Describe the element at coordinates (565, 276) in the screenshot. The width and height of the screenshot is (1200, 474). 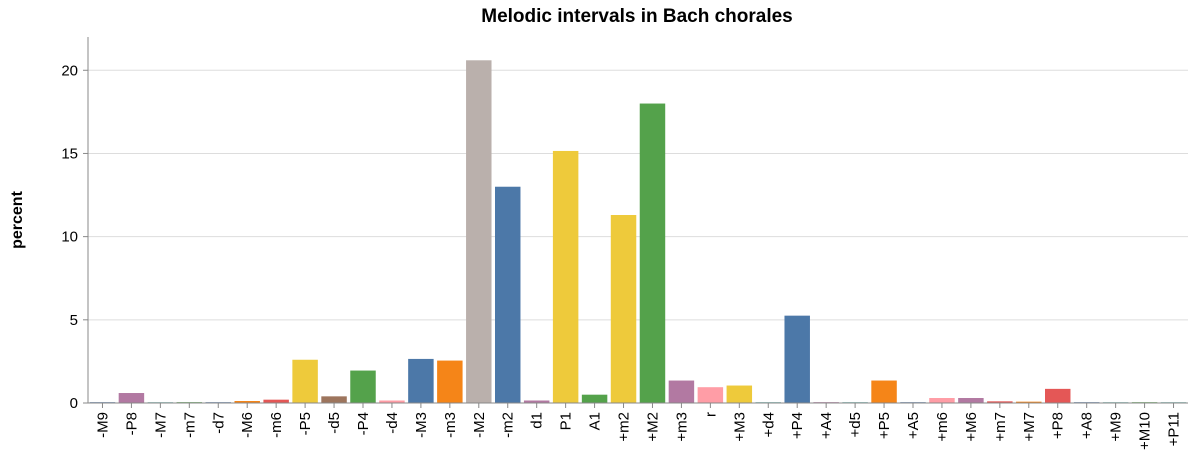
I see `bar-P1` at that location.